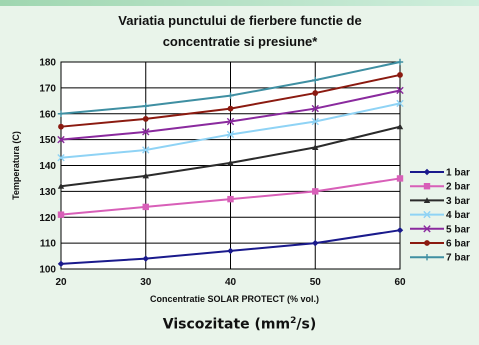 The image size is (479, 345). Describe the element at coordinates (458, 187) in the screenshot. I see `legend-label-2: 2 bar` at that location.